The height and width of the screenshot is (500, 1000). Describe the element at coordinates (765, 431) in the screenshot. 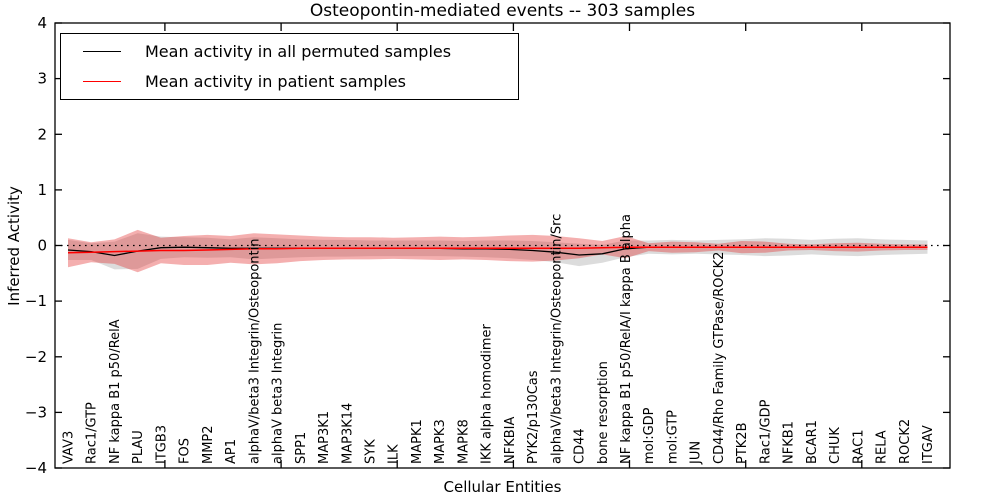

I see `x-category-label: Rac1/GDP` at that location.